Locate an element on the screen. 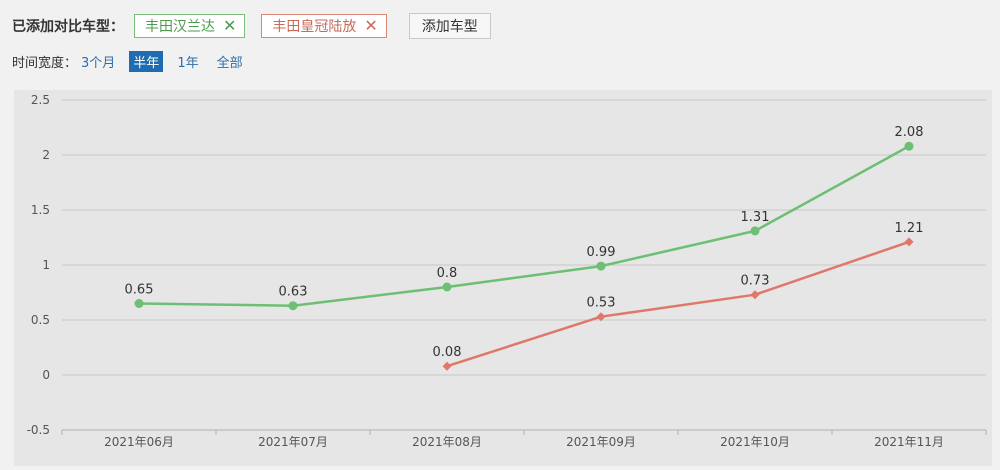 The image size is (1000, 470). y-tick-label: -0.5 is located at coordinates (38, 430).